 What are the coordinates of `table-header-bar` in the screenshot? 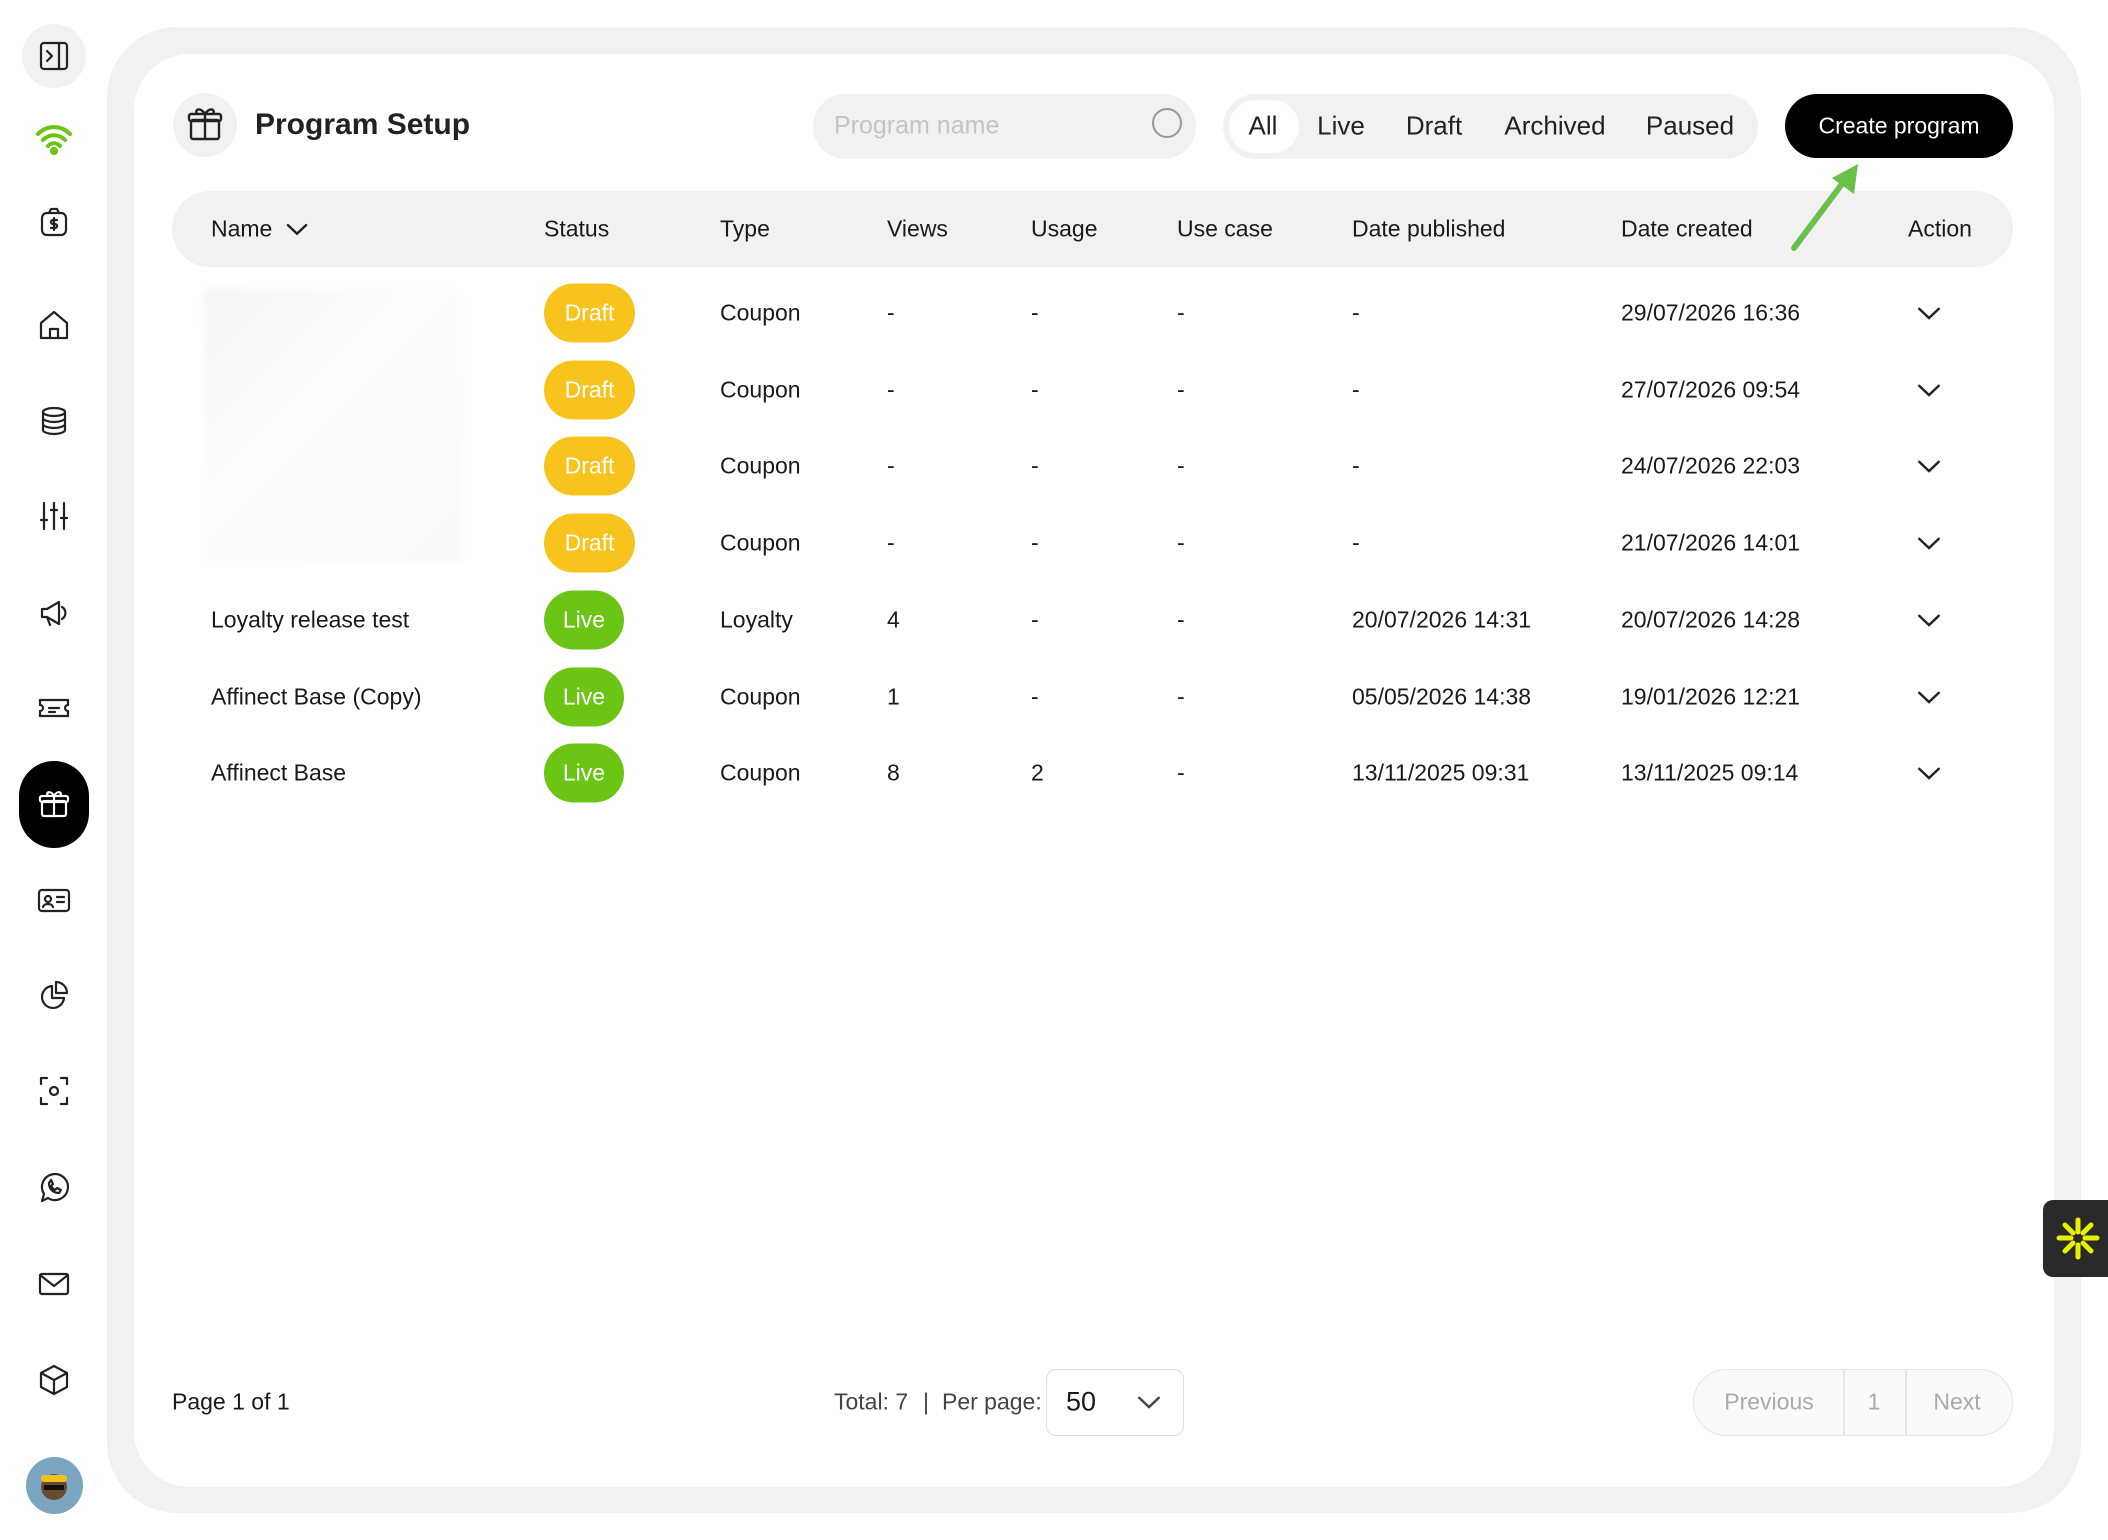 It's located at (1092, 229).